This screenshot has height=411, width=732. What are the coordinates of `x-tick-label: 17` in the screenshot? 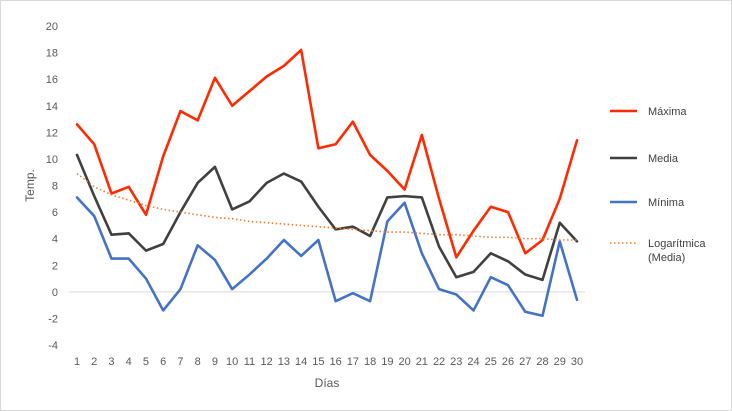 It's located at (353, 362).